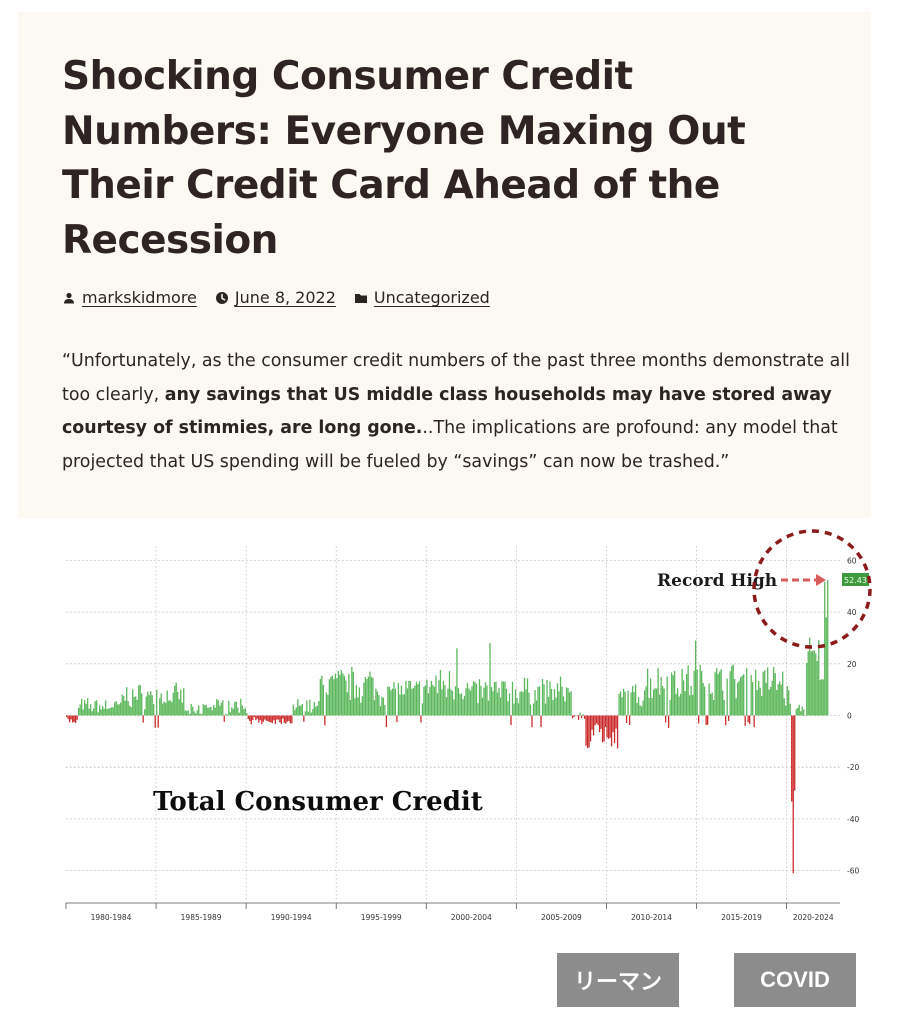 Image resolution: width=904 pixels, height=1032 pixels. I want to click on category-meta: Uncategorized, so click(422, 298).